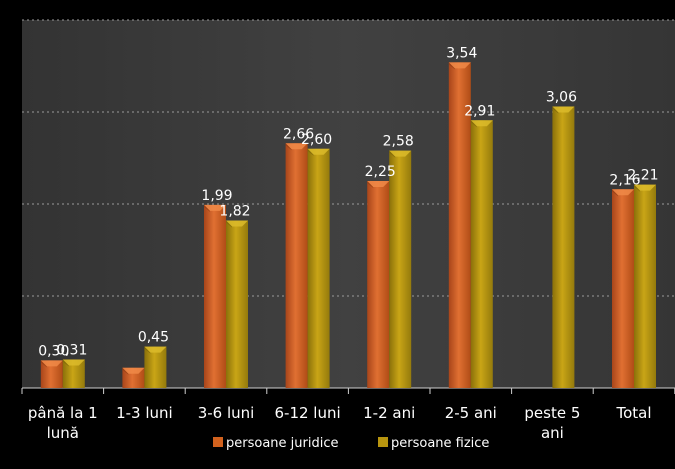 This screenshot has height=469, width=675. I want to click on legend-swatch-persoane-juridice, so click(218, 442).